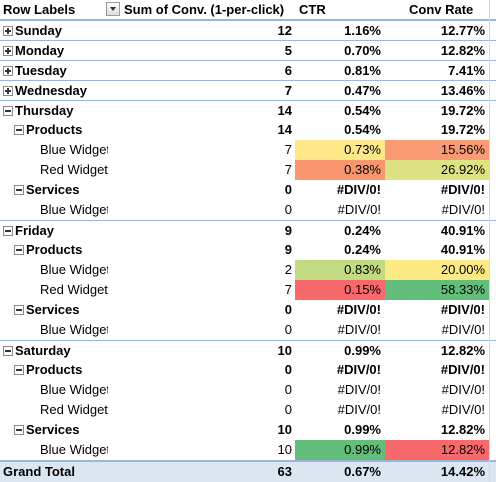 Image resolution: width=496 pixels, height=482 pixels. Describe the element at coordinates (248, 50) in the screenshot. I see `day-row: Monday 5 0.70% 12.82%` at that location.